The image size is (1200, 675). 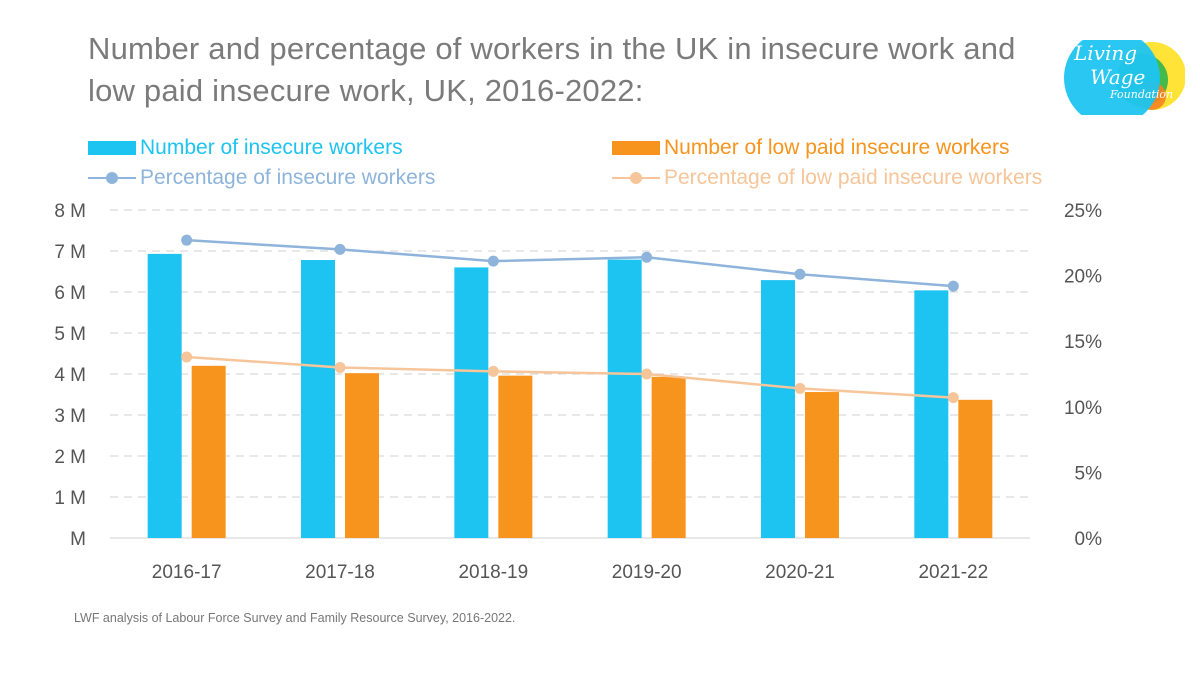 I want to click on y-axis-tick-label: 6 M, so click(x=70, y=293).